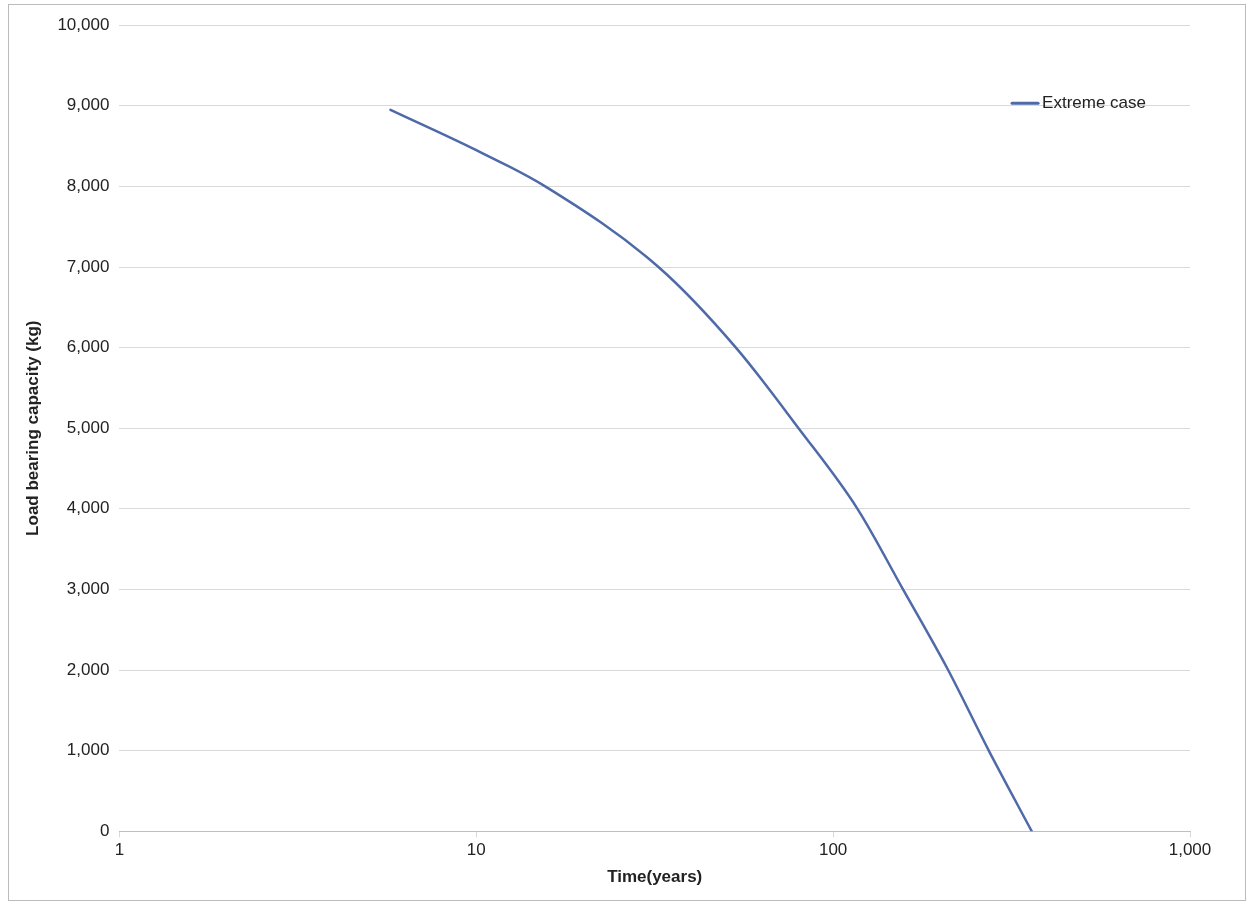 This screenshot has height=905, width=1249. I want to click on y-tick-label: 4,000, so click(88, 508).